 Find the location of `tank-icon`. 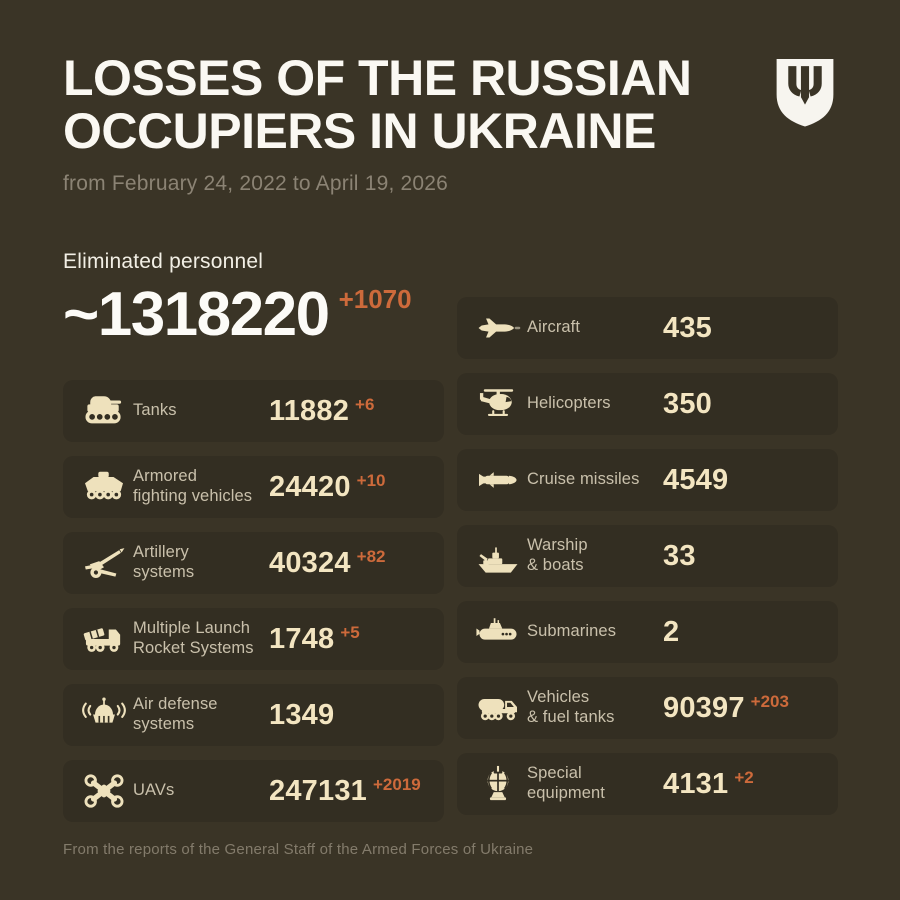

tank-icon is located at coordinates (107, 411).